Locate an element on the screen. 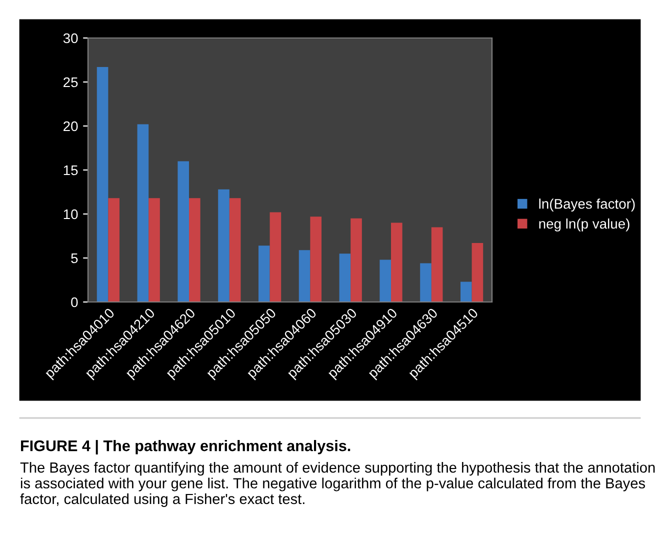 Image resolution: width=657 pixels, height=557 pixels. y-tick-label: 5 is located at coordinates (74, 258).